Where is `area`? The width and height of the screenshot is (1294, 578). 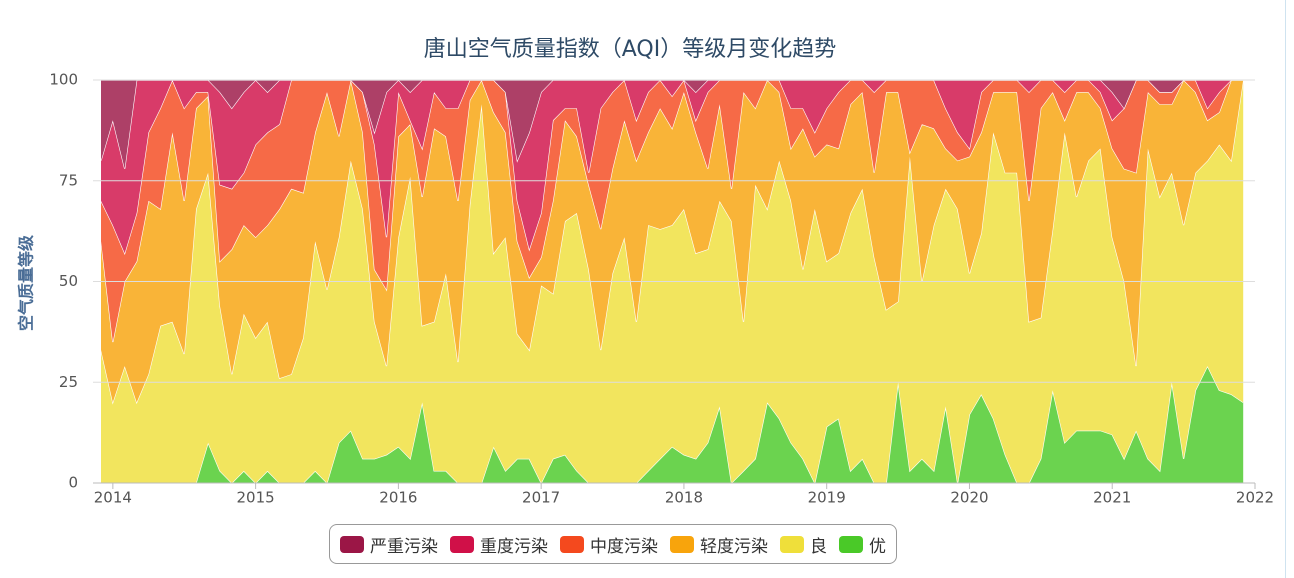
area is located at coordinates (672, 124).